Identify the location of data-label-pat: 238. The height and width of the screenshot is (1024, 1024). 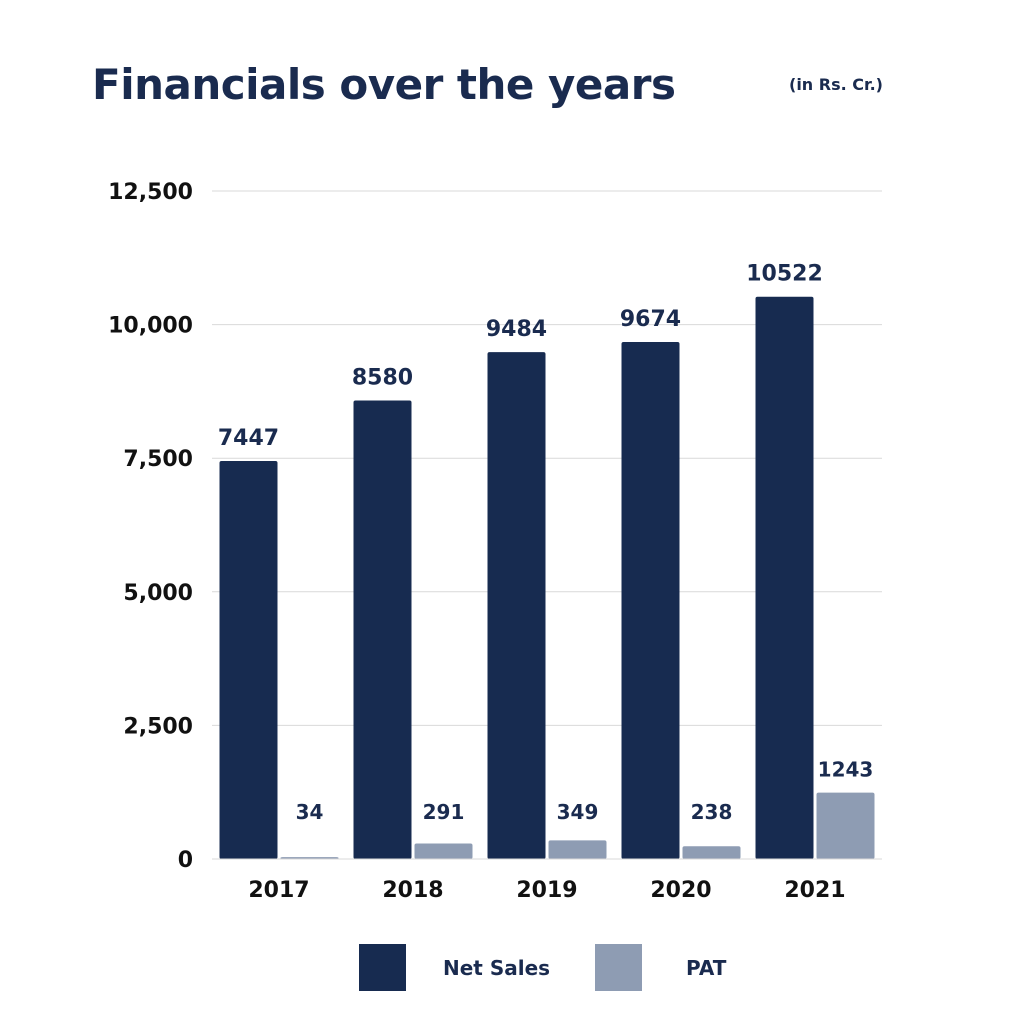
(712, 812).